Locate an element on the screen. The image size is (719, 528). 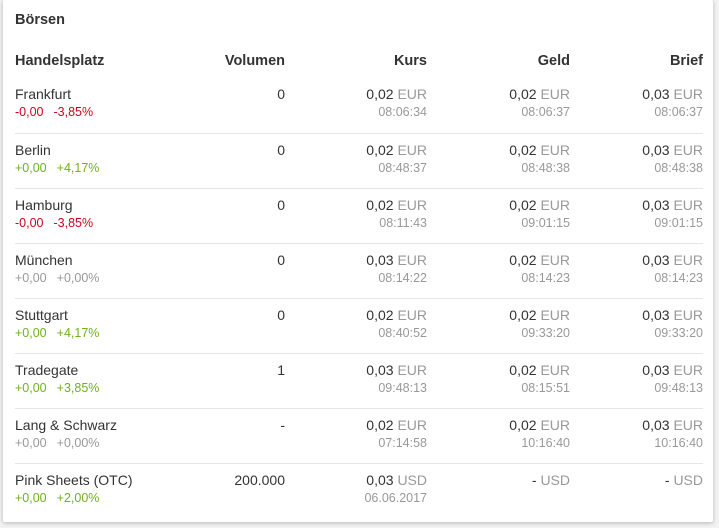
header-volumen: Volumen is located at coordinates (254, 61).